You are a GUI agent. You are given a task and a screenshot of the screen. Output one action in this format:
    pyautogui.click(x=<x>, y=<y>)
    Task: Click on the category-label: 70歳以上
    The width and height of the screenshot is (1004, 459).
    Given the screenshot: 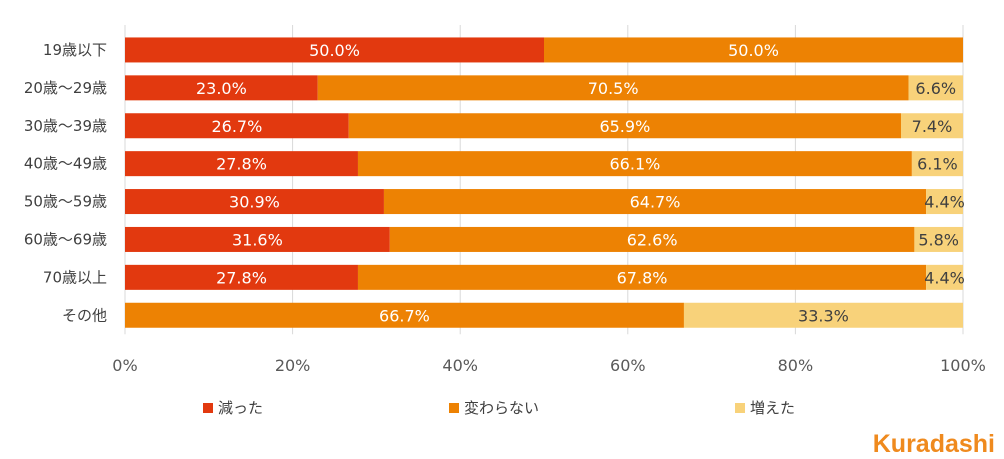 What is the action you would take?
    pyautogui.click(x=75, y=277)
    